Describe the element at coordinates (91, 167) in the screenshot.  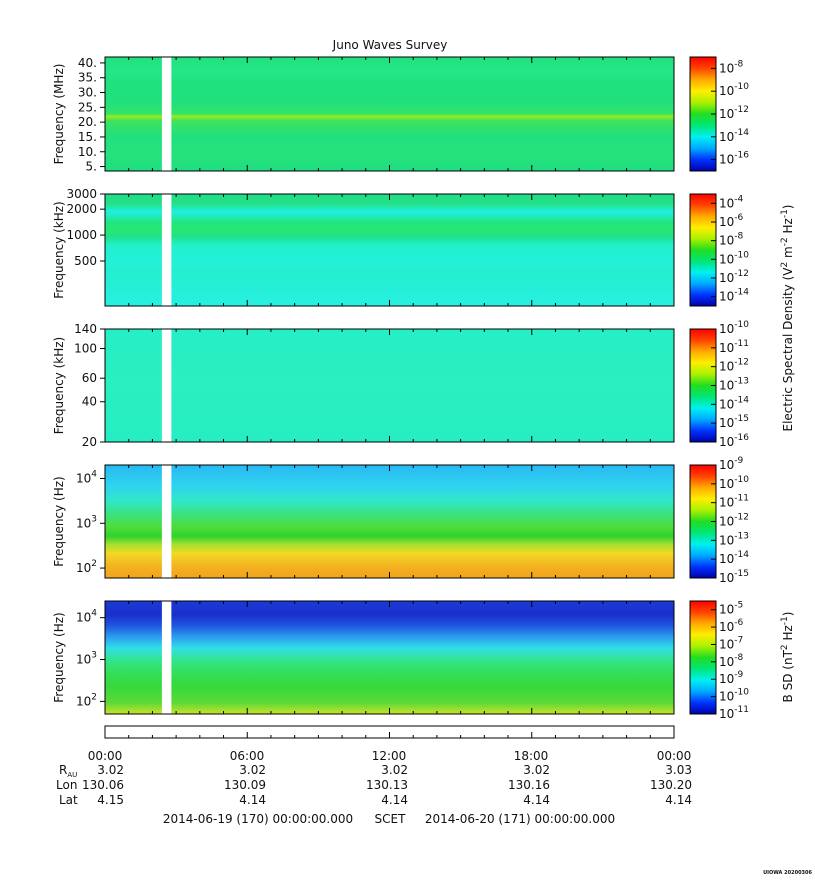
I see `y-tick-label: 5.` at that location.